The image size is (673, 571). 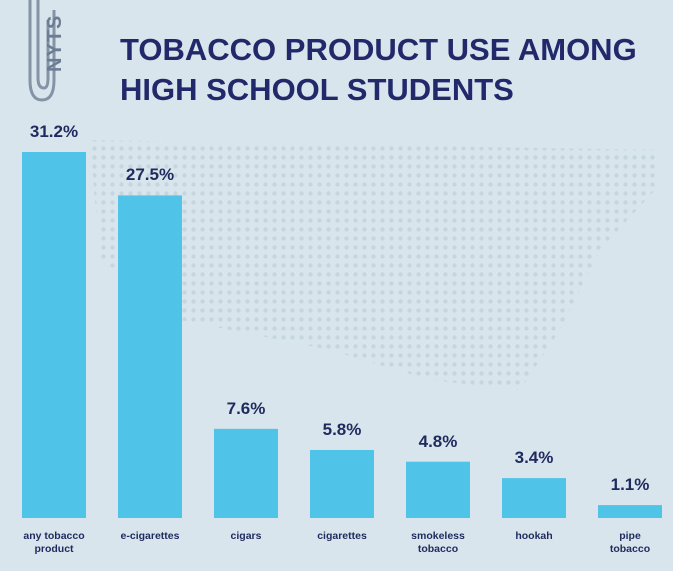 What do you see at coordinates (246, 408) in the screenshot?
I see `value-label: 7.6%` at bounding box center [246, 408].